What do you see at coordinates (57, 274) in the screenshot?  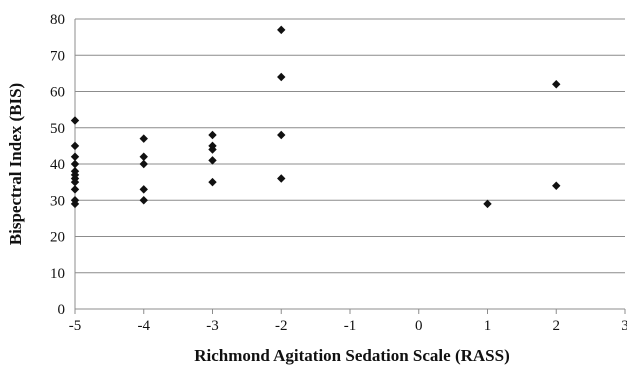 I see `y-tick-label: 10` at bounding box center [57, 274].